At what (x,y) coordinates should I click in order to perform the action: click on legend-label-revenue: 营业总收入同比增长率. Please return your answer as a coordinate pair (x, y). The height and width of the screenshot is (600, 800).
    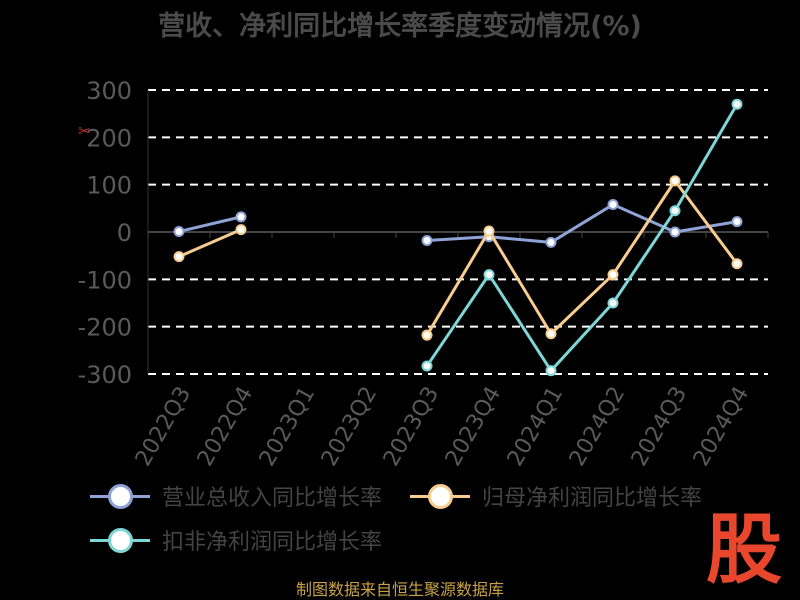
    Looking at the image, I should click on (272, 498).